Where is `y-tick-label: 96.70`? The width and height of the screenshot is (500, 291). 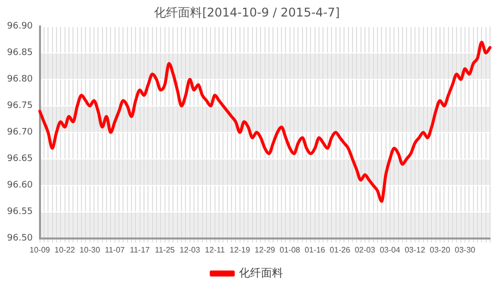 y-tick-label: 96.70 is located at coordinates (20, 133).